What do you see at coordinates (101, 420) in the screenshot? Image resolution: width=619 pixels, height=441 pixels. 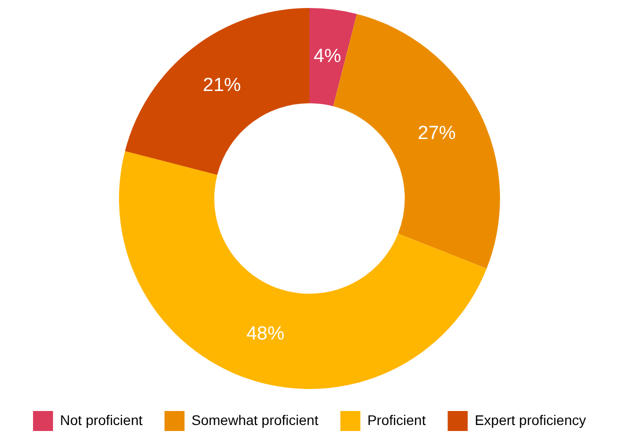 I see `legend-label: Not proficient` at bounding box center [101, 420].